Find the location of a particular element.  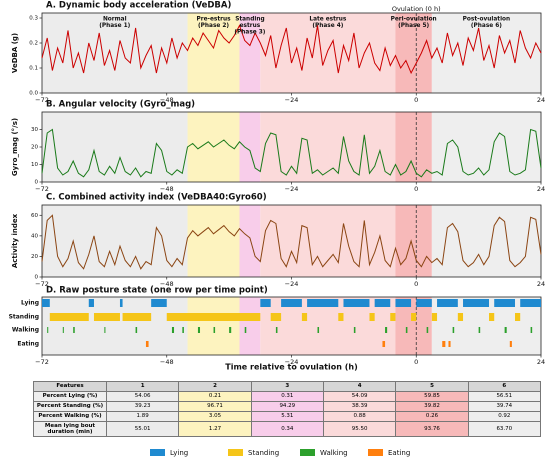

phase-label: (Phase 4) is located at coordinates (327, 26).